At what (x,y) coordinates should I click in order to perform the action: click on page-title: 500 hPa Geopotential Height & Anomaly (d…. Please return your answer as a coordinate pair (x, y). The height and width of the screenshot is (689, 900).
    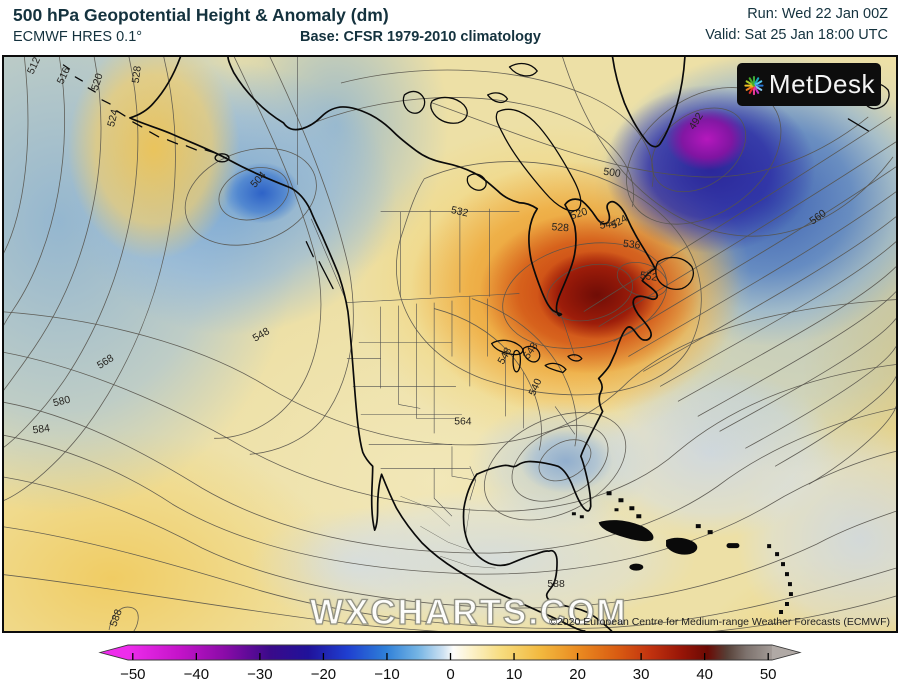
    Looking at the image, I should click on (201, 15).